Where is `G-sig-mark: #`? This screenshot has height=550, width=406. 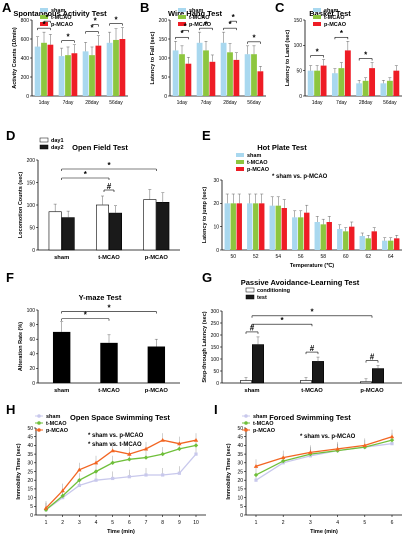
G-sig-mark: # is located at coordinates (372, 356).